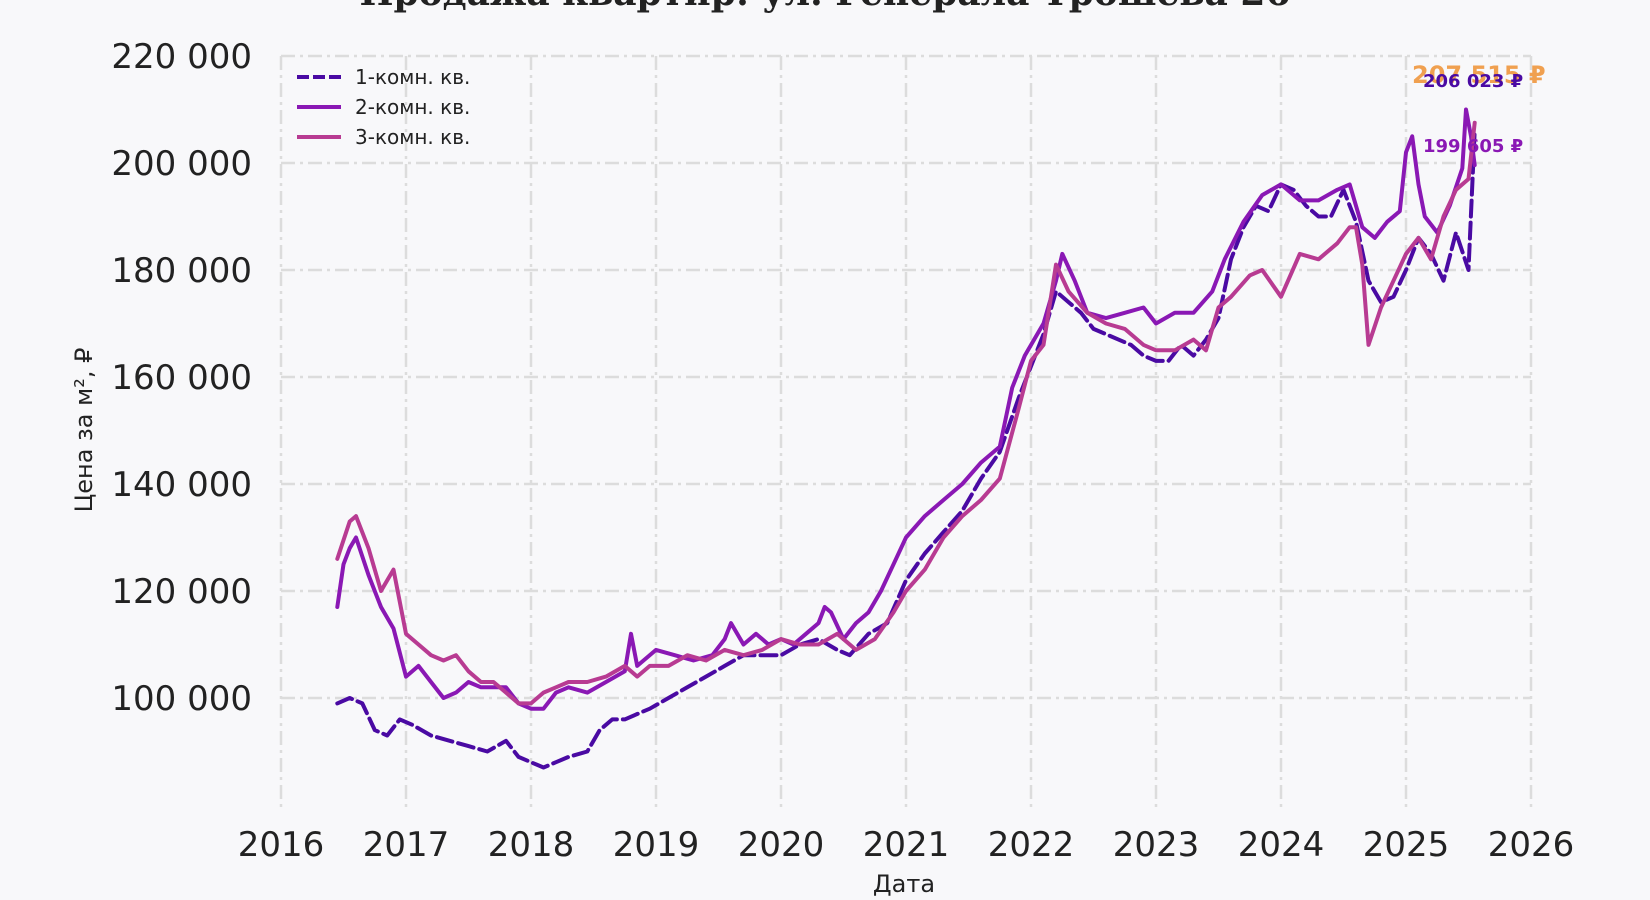 This screenshot has height=900, width=1650. Describe the element at coordinates (825, 7) in the screenshot. I see `chart-title: Продажа квартир: ул. Генерала Трошева 26` at that location.